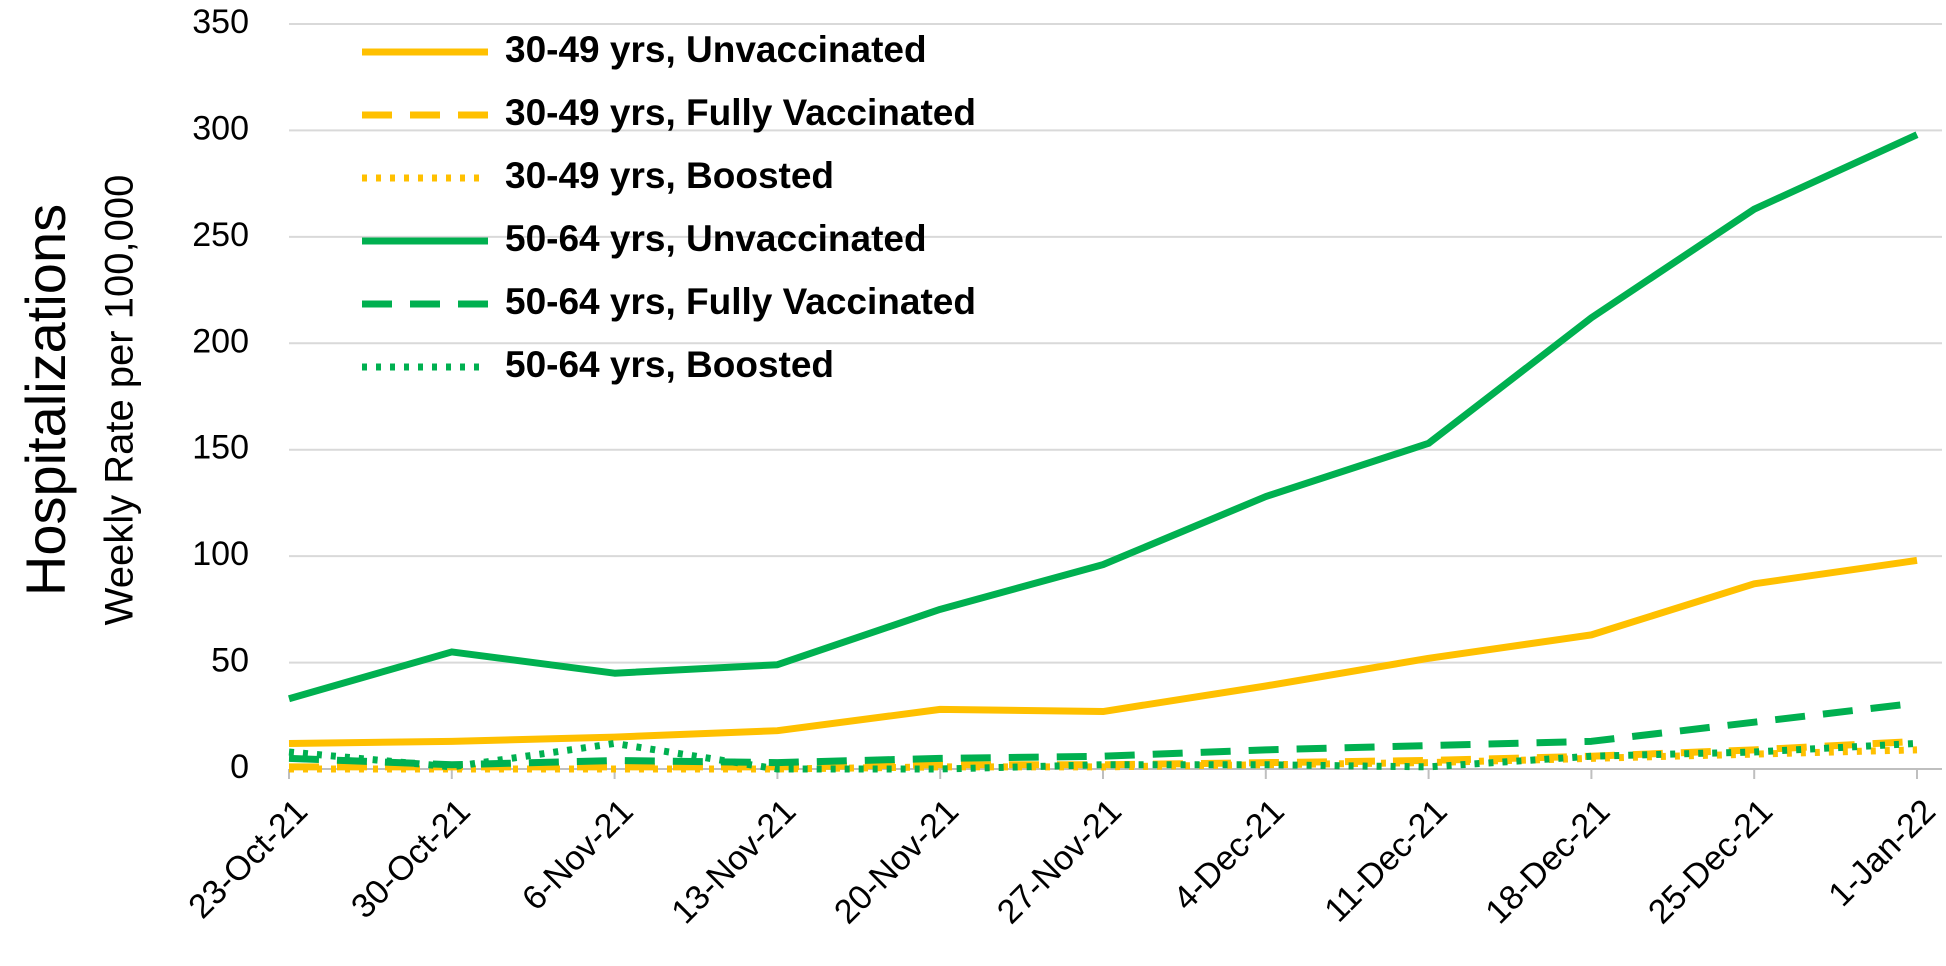  What do you see at coordinates (220, 22) in the screenshot?
I see `y-tick-label: 350` at bounding box center [220, 22].